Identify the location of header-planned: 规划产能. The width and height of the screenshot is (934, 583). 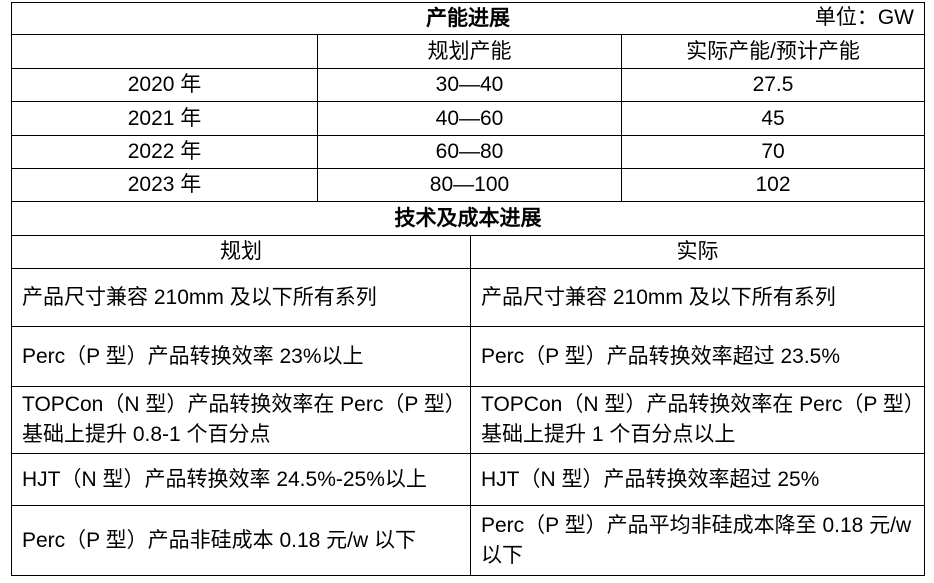
(469, 51).